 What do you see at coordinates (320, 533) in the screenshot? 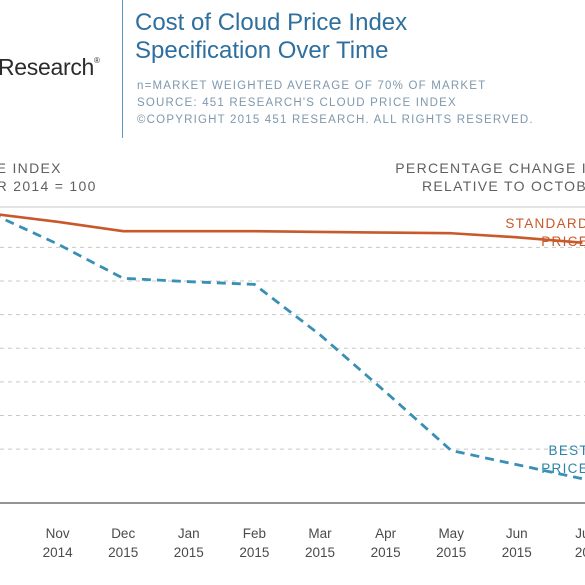
I see `x-tick-month-5: Mar` at bounding box center [320, 533].